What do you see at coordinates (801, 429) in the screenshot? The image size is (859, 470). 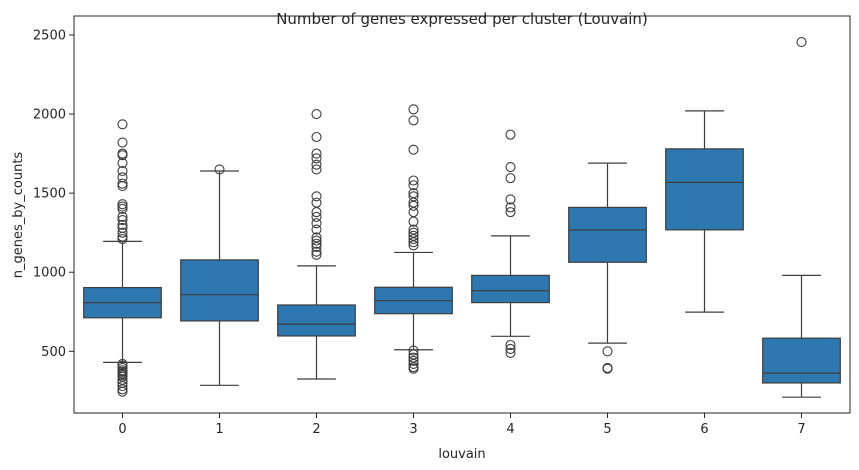 I see `x-tick-label: 7` at bounding box center [801, 429].